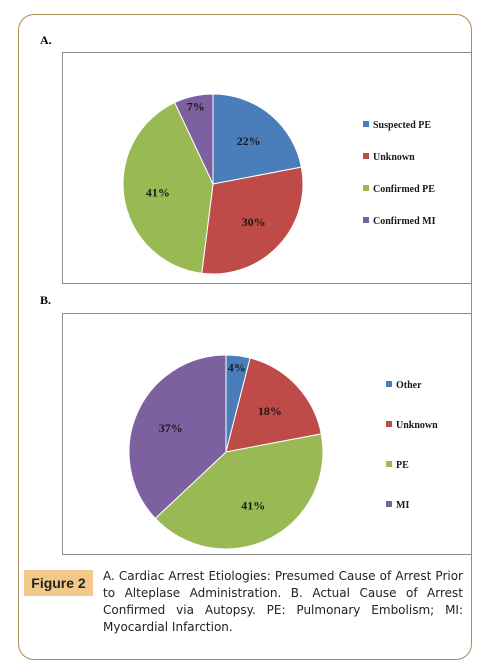 Image resolution: width=494 pixels, height=669 pixels. What do you see at coordinates (58, 583) in the screenshot?
I see `figure-tag: Figure 2` at bounding box center [58, 583].